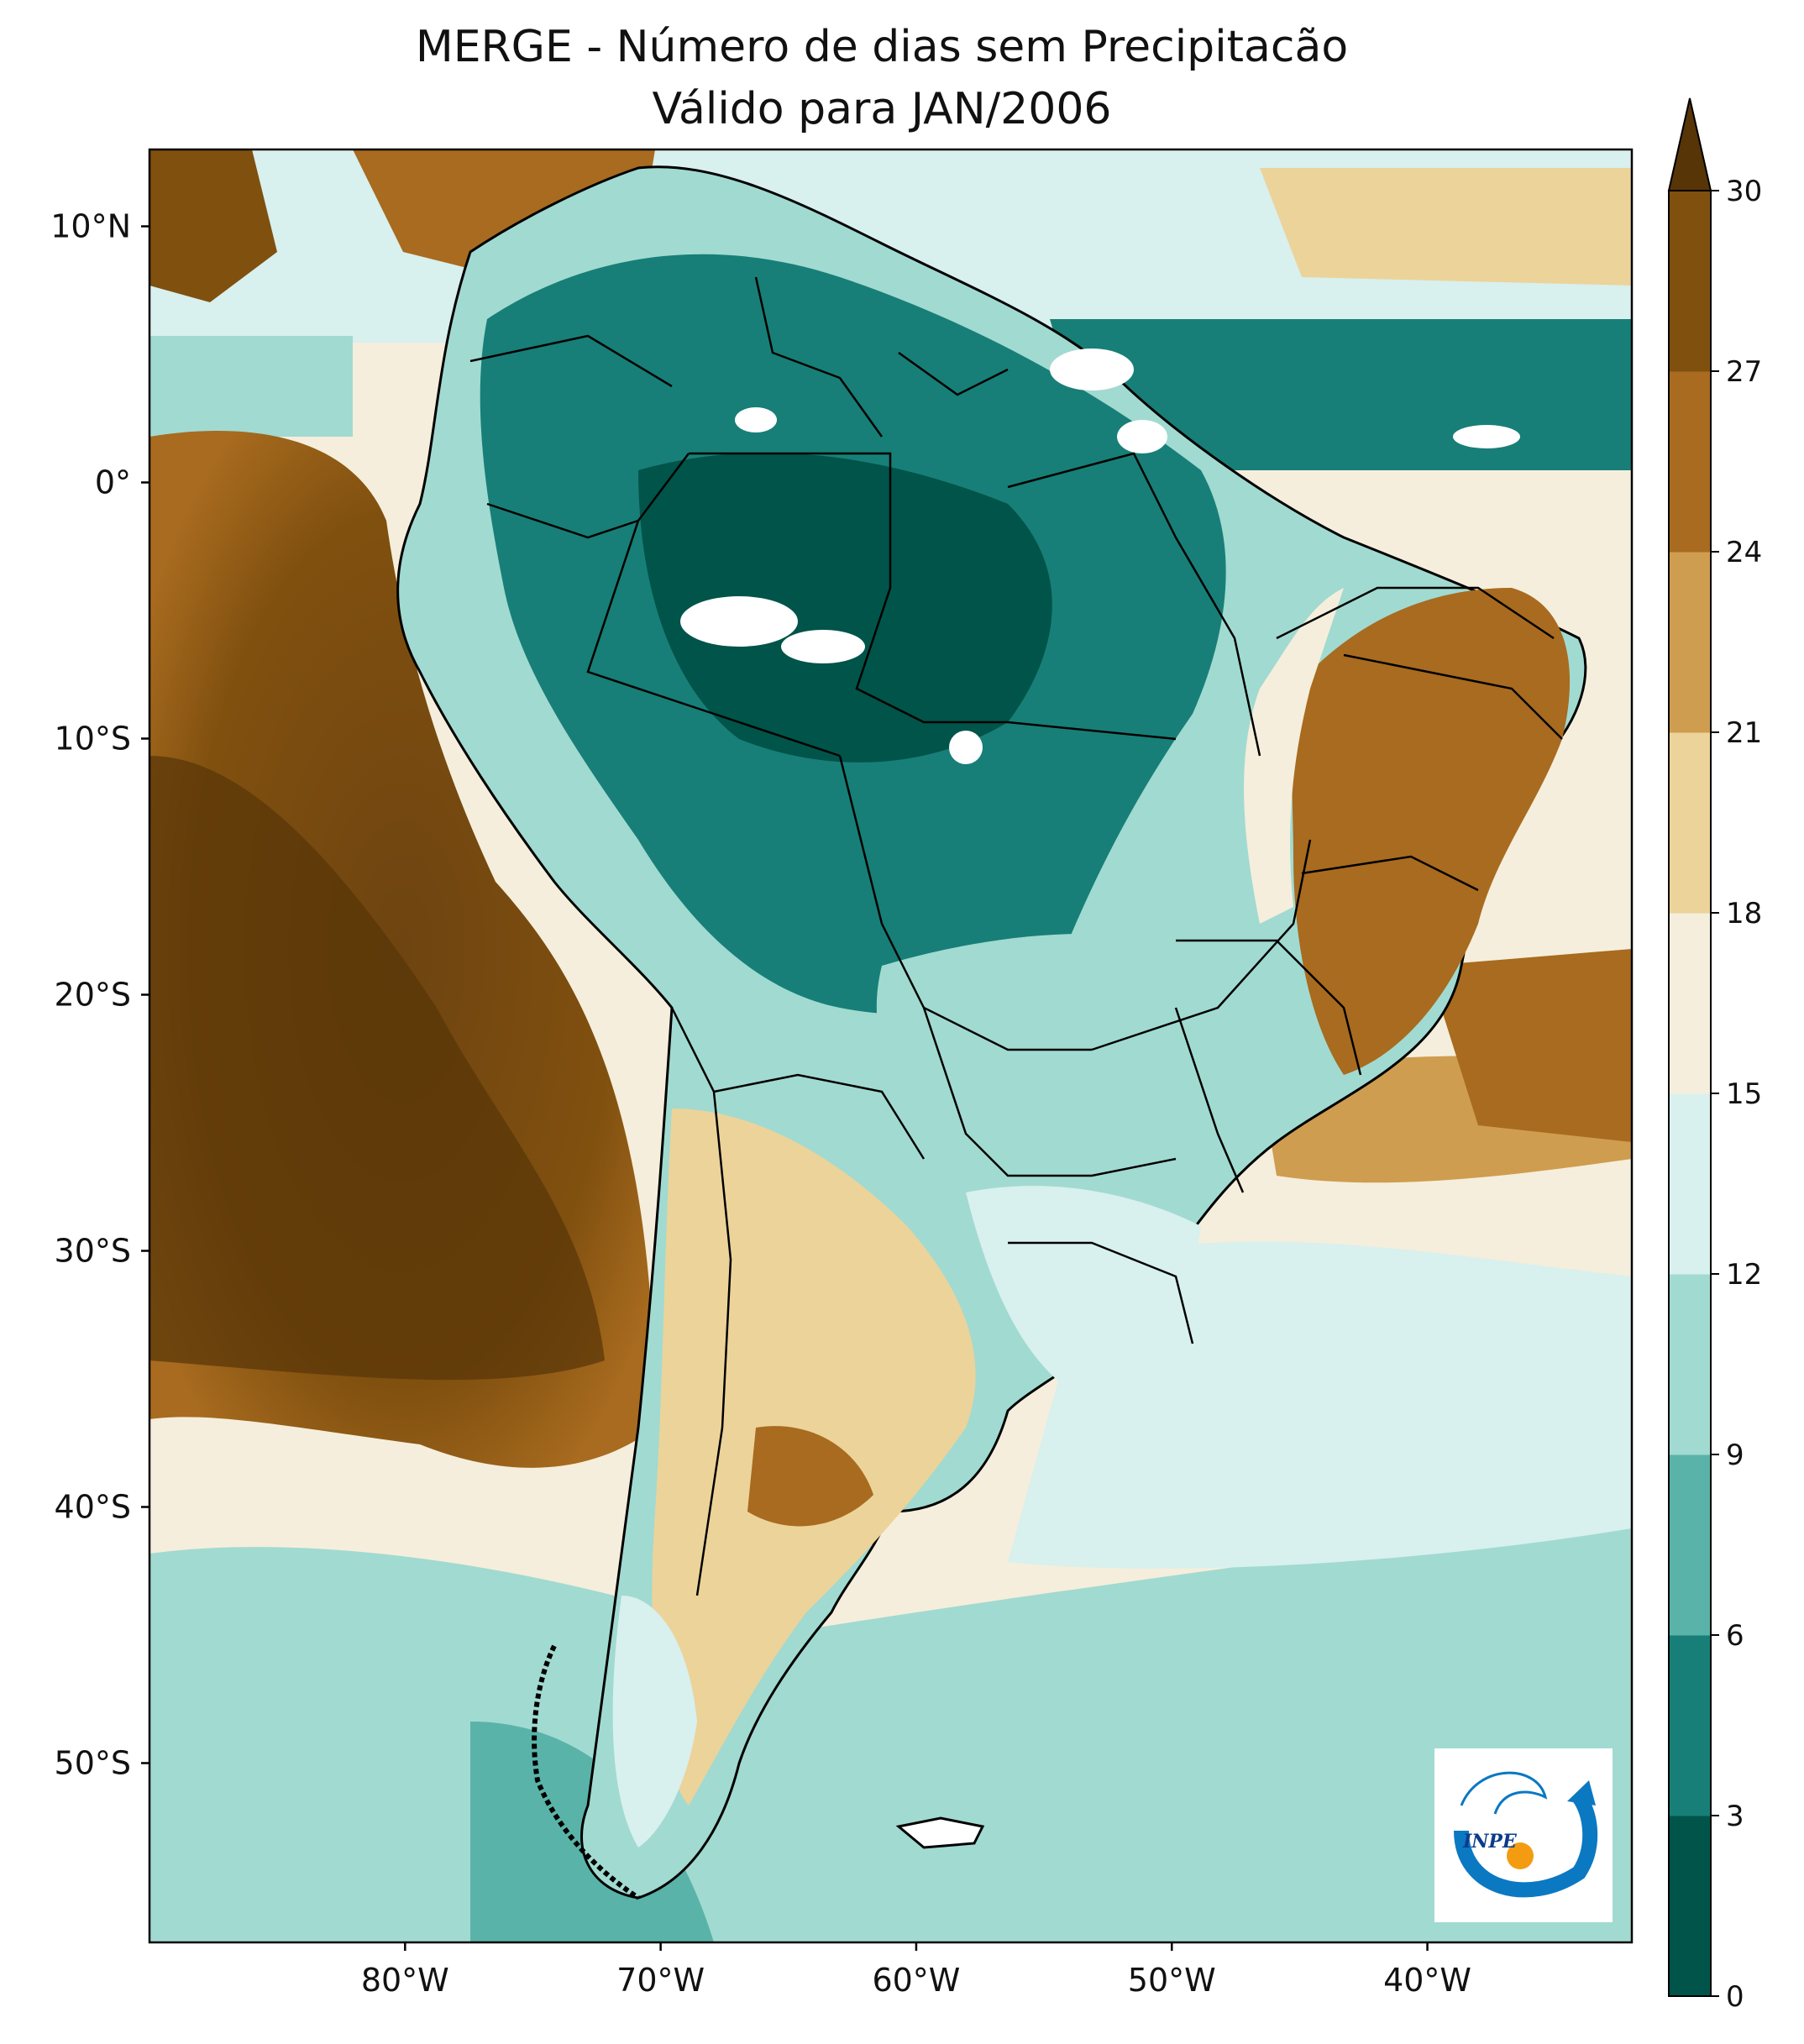  What do you see at coordinates (93, 1763) in the screenshot?
I see `lat-tick-label: 50°S` at bounding box center [93, 1763].